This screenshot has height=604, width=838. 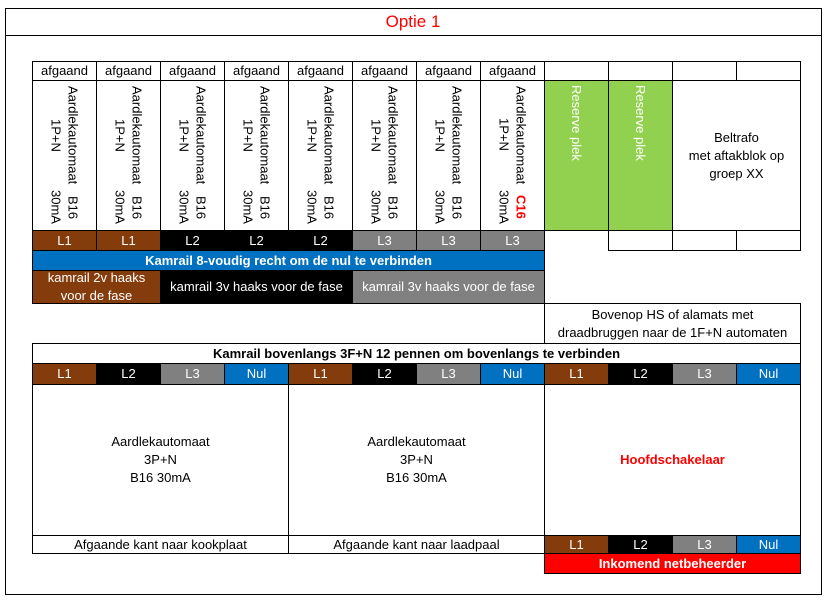 I want to click on cell-text: Afgaande kant naar kookplaat, so click(x=160, y=544).